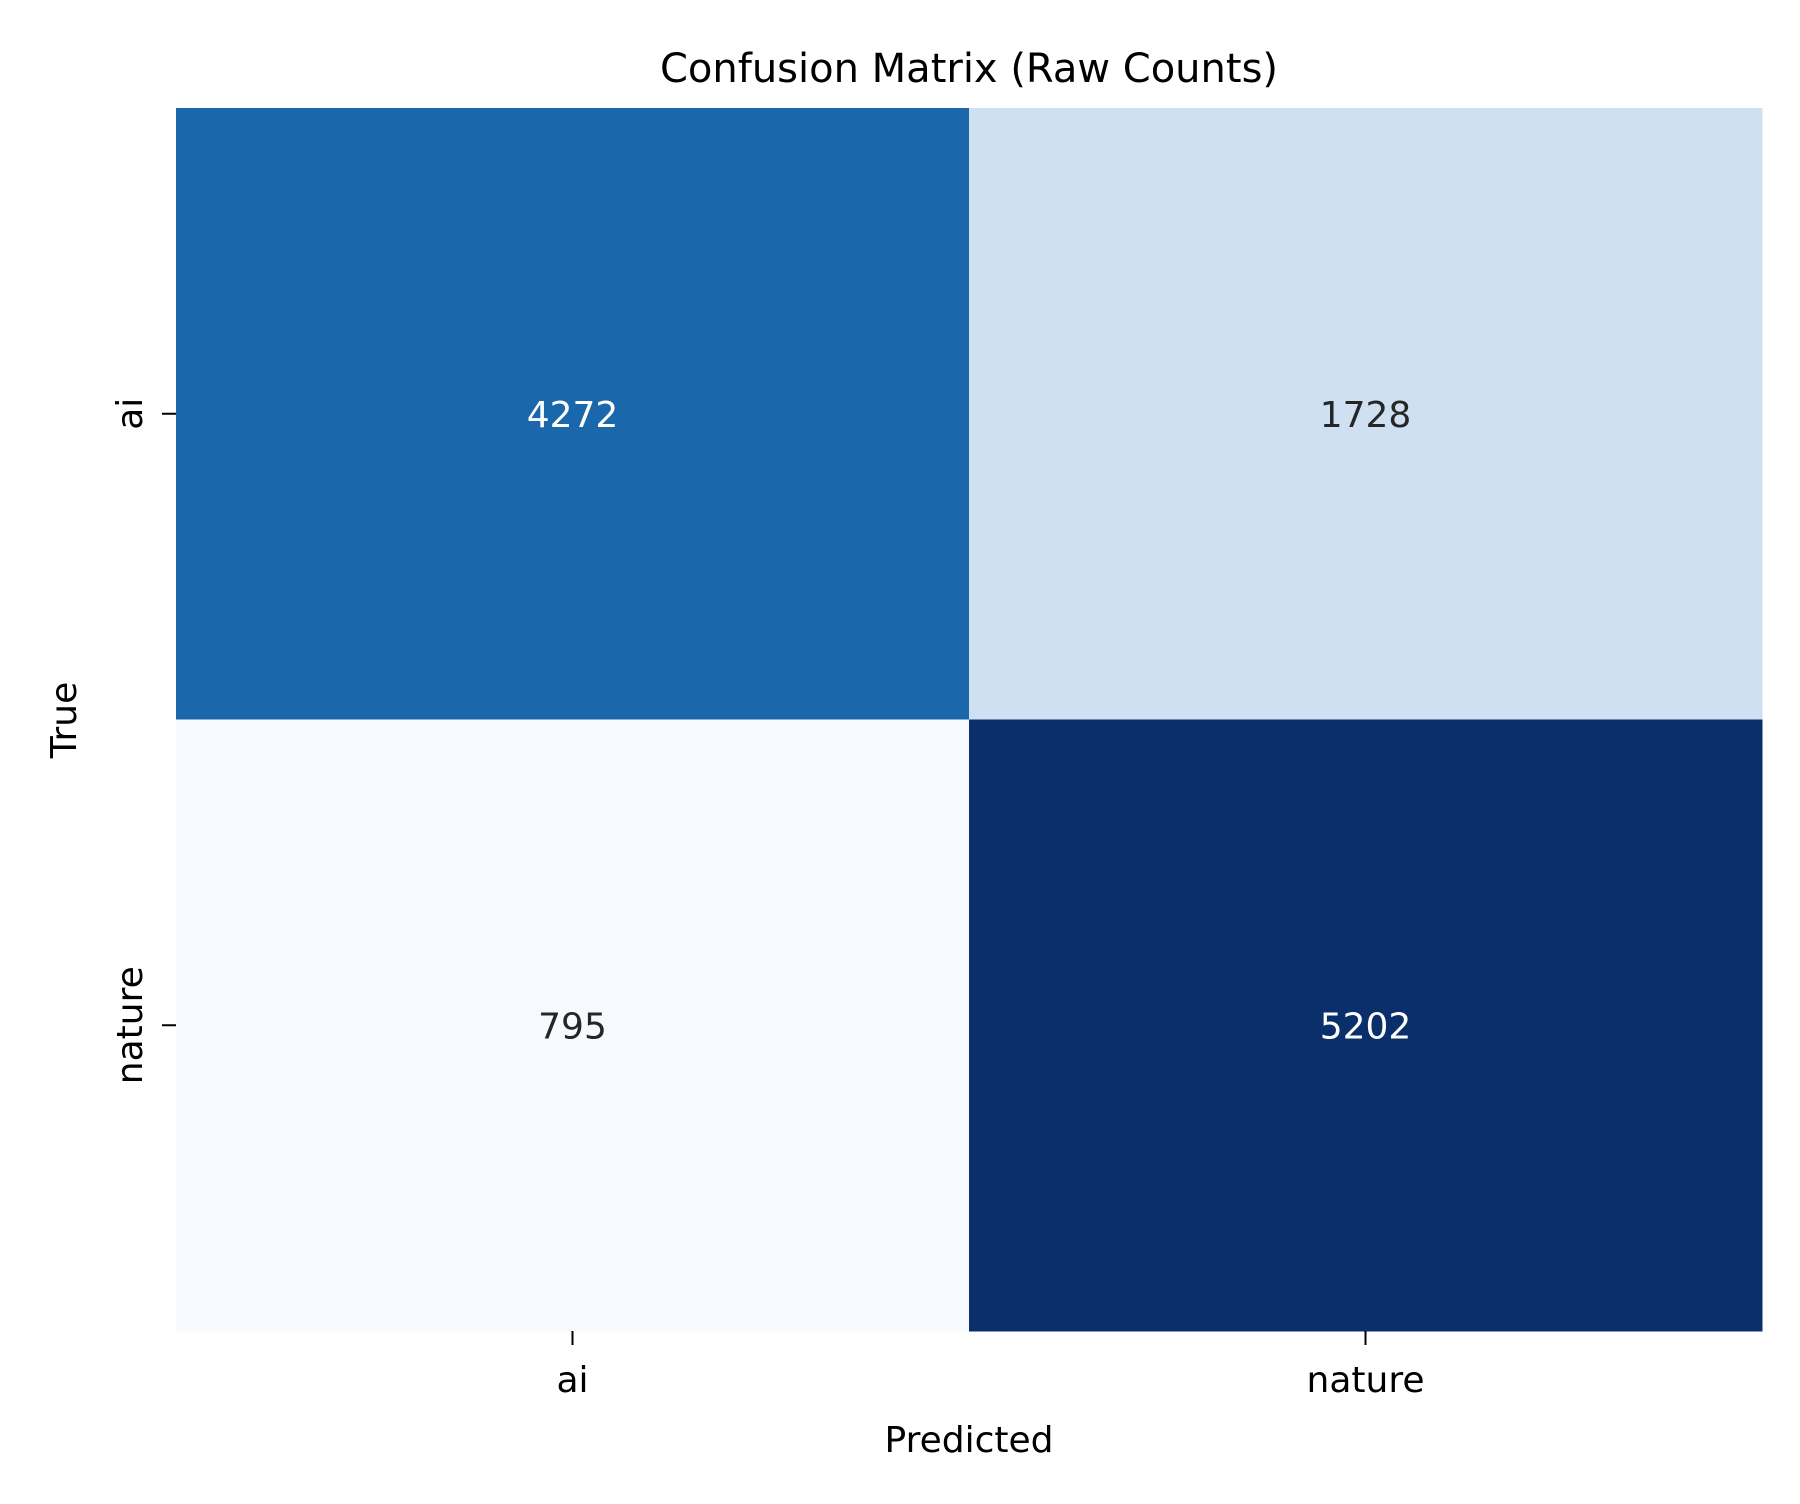  I want to click on x-tick-label: ai, so click(572, 1380).